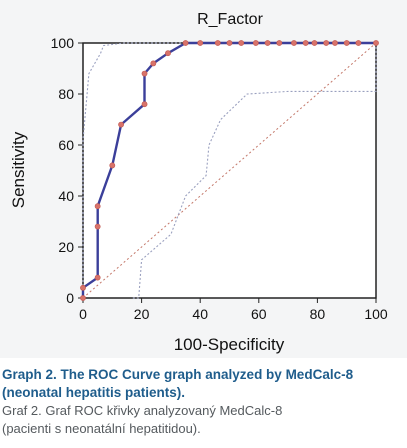 The height and width of the screenshot is (448, 407). What do you see at coordinates (230, 19) in the screenshot?
I see `chart-title: R_Factor` at bounding box center [230, 19].